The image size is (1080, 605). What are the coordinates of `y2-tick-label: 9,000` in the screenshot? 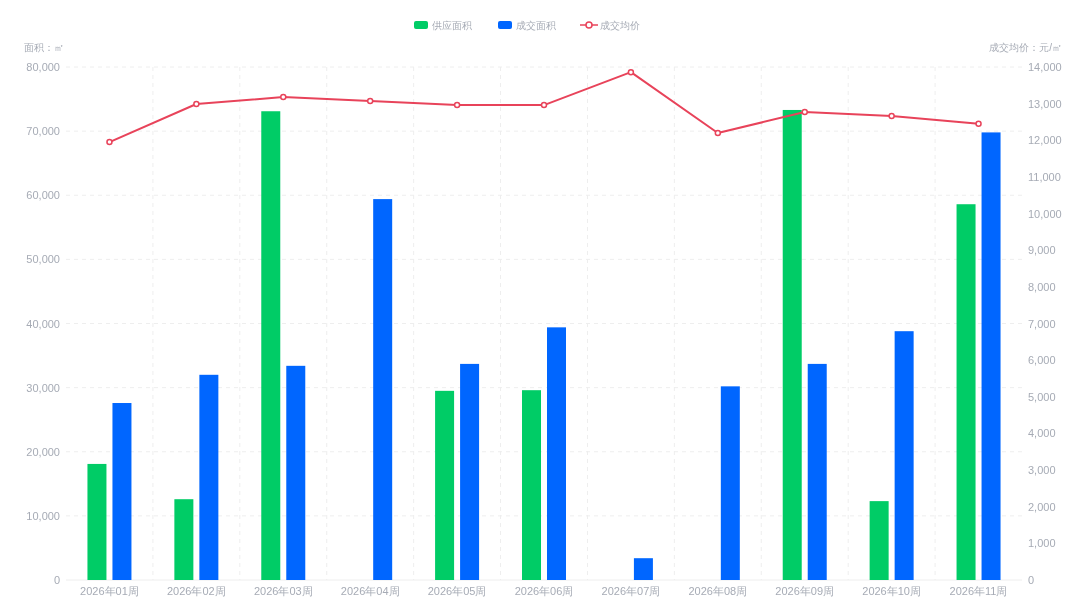 It's located at (1042, 250).